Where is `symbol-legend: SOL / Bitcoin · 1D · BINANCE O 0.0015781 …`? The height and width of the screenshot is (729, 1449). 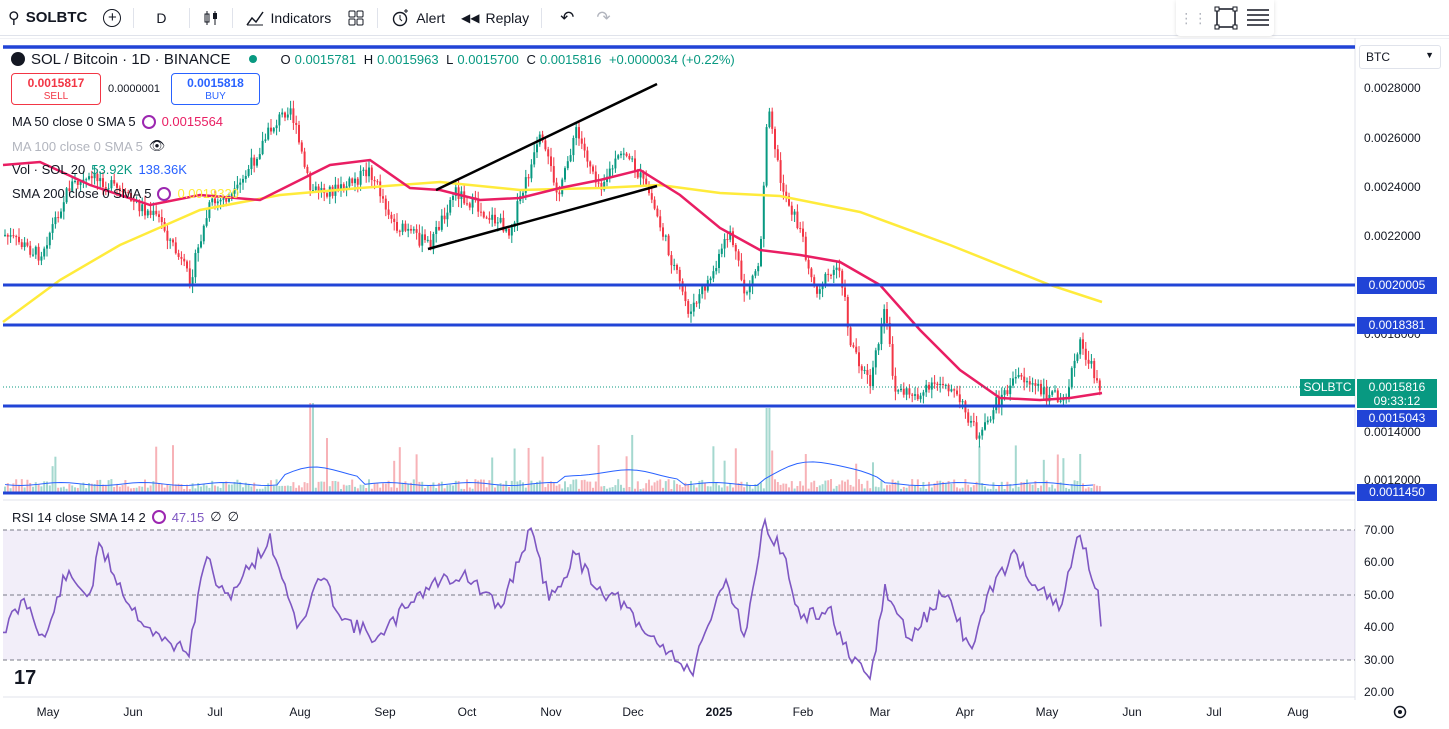 symbol-legend: SOL / Bitcoin · 1D · BINANCE O 0.0015781 … is located at coordinates (375, 59).